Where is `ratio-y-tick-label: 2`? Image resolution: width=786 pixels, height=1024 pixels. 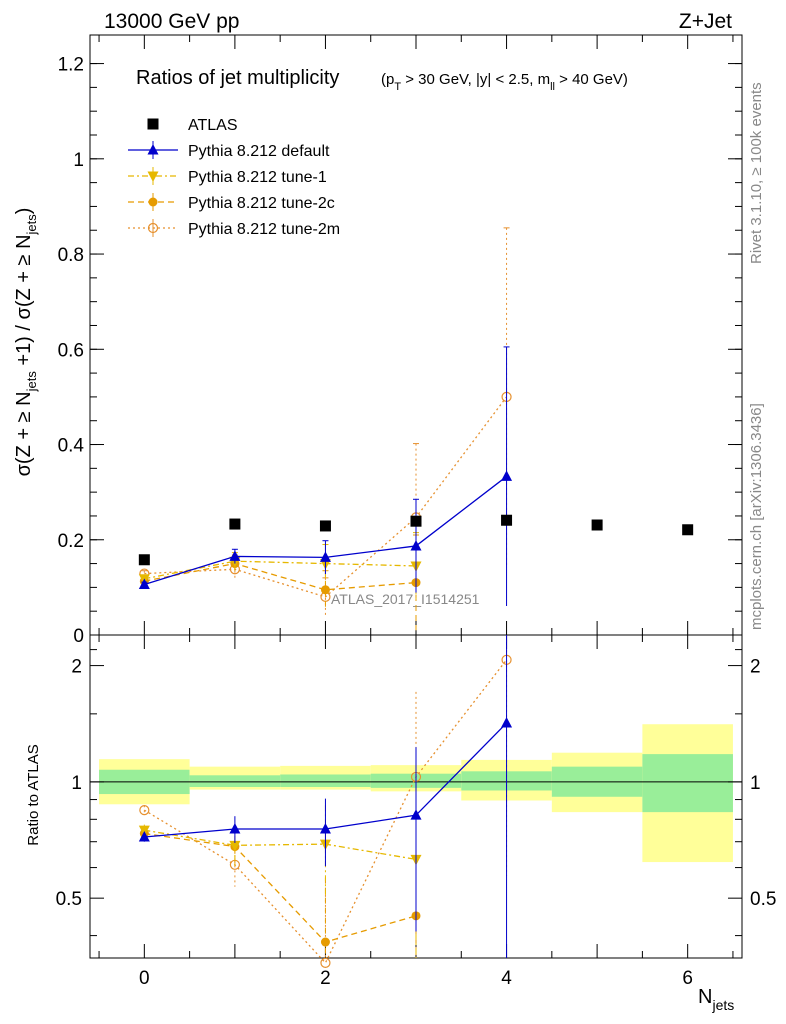 ratio-y-tick-label: 2 is located at coordinates (76, 667).